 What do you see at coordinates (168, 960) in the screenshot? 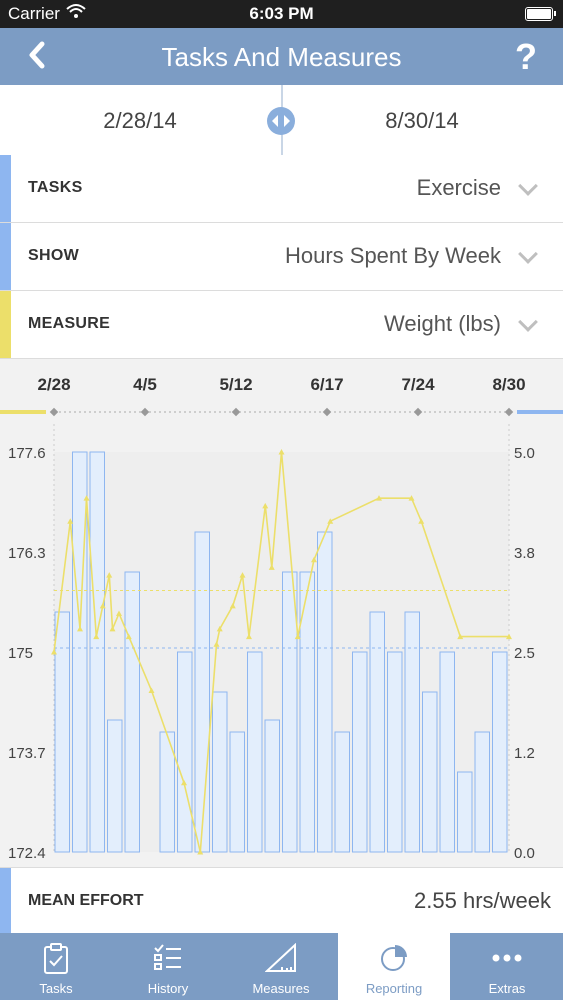
I see `checklist-icon` at bounding box center [168, 960].